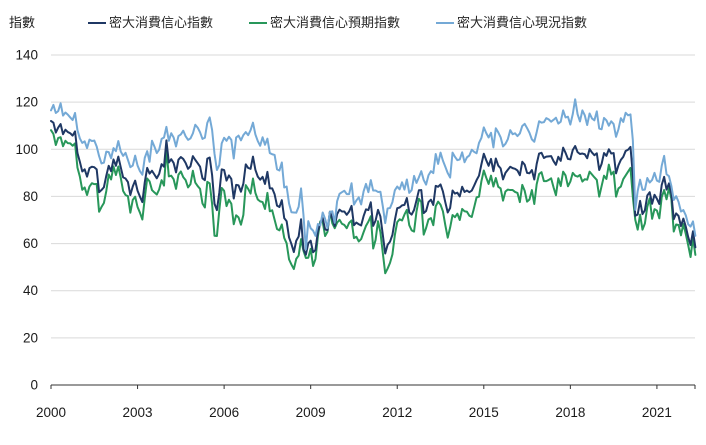  Describe the element at coordinates (22, 22) in the screenshot. I see `y-axis-unit-label: 指數` at that location.